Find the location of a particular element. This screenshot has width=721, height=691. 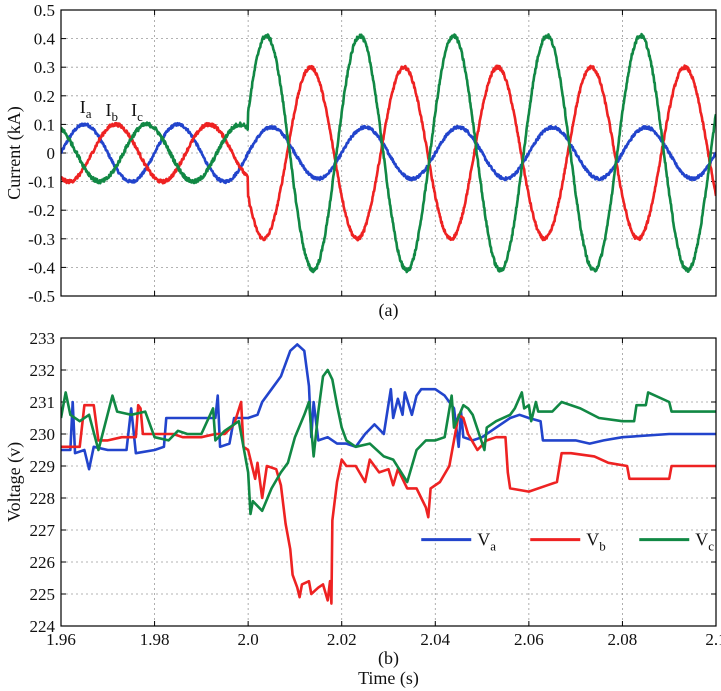

y-tick-label: 229 is located at coordinates (43, 466).